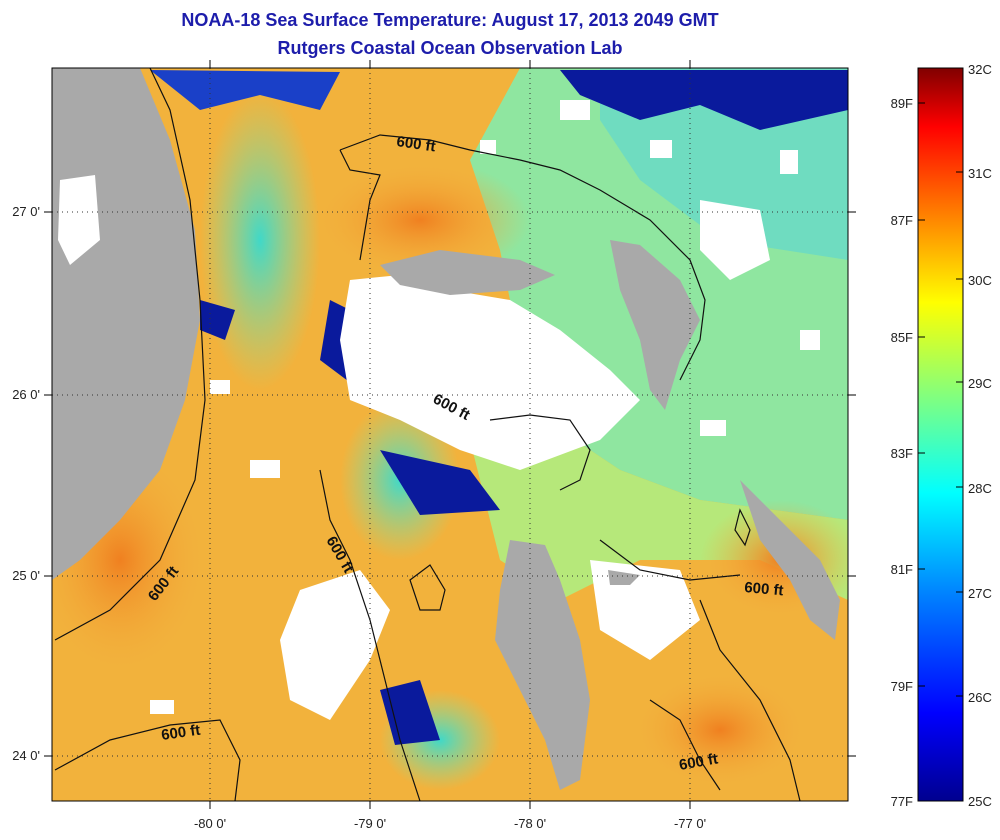 Image resolution: width=1000 pixels, height=840 pixels. I want to click on cb-c-27: 27C, so click(980, 593).